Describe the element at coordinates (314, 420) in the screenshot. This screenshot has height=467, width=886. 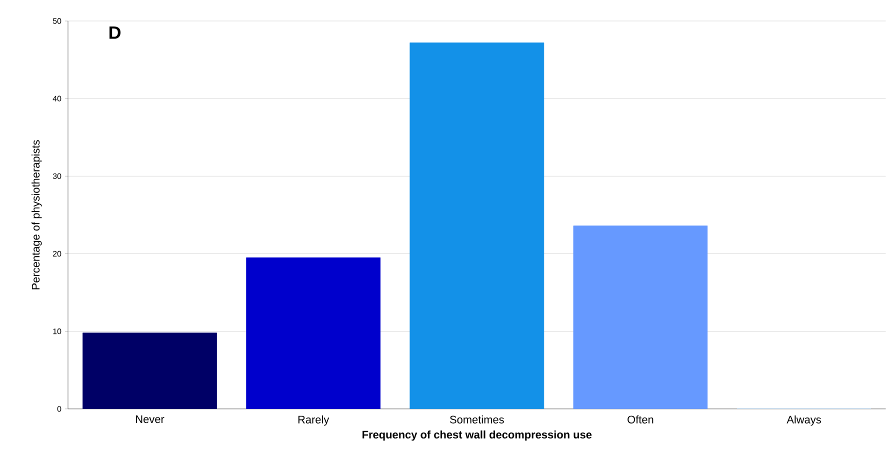
I see `x-tick-label: Rarely` at that location.